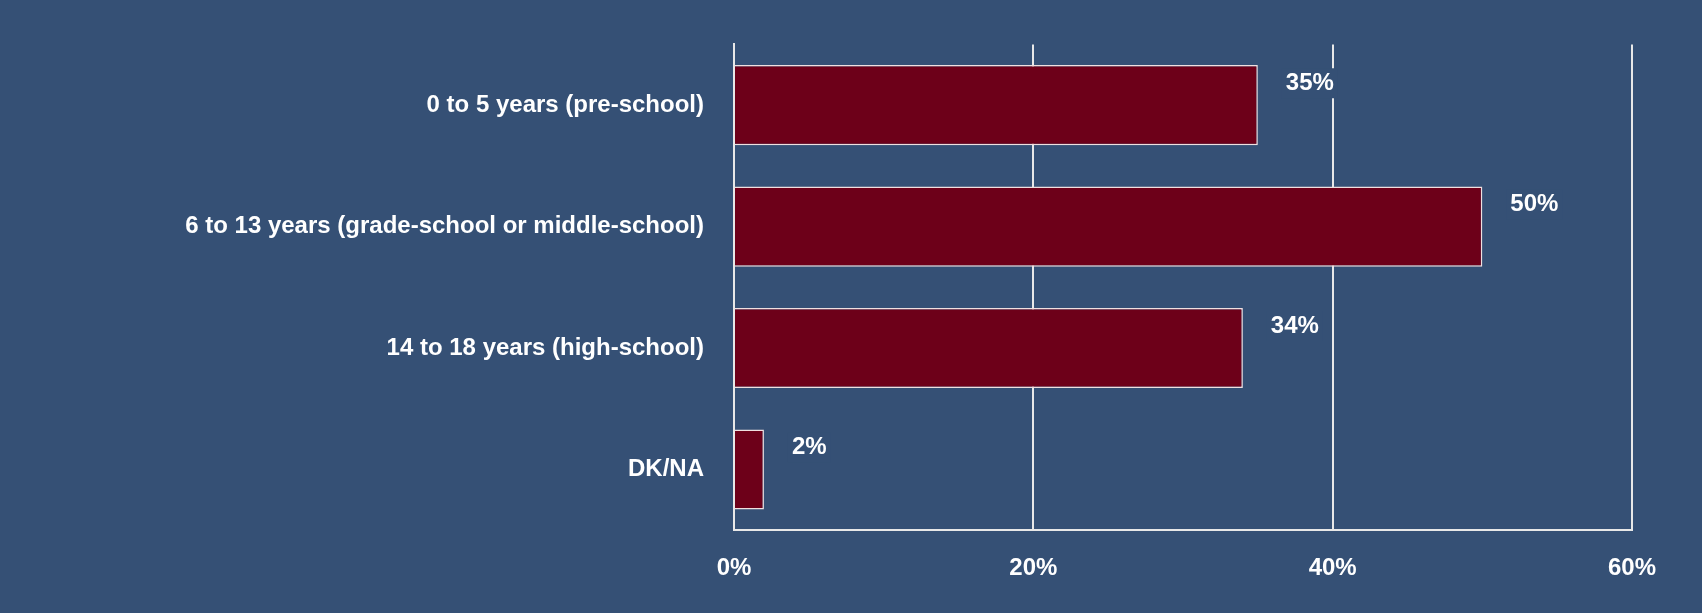 Image resolution: width=1702 pixels, height=613 pixels. I want to click on x-tick-label: 40%, so click(1332, 567).